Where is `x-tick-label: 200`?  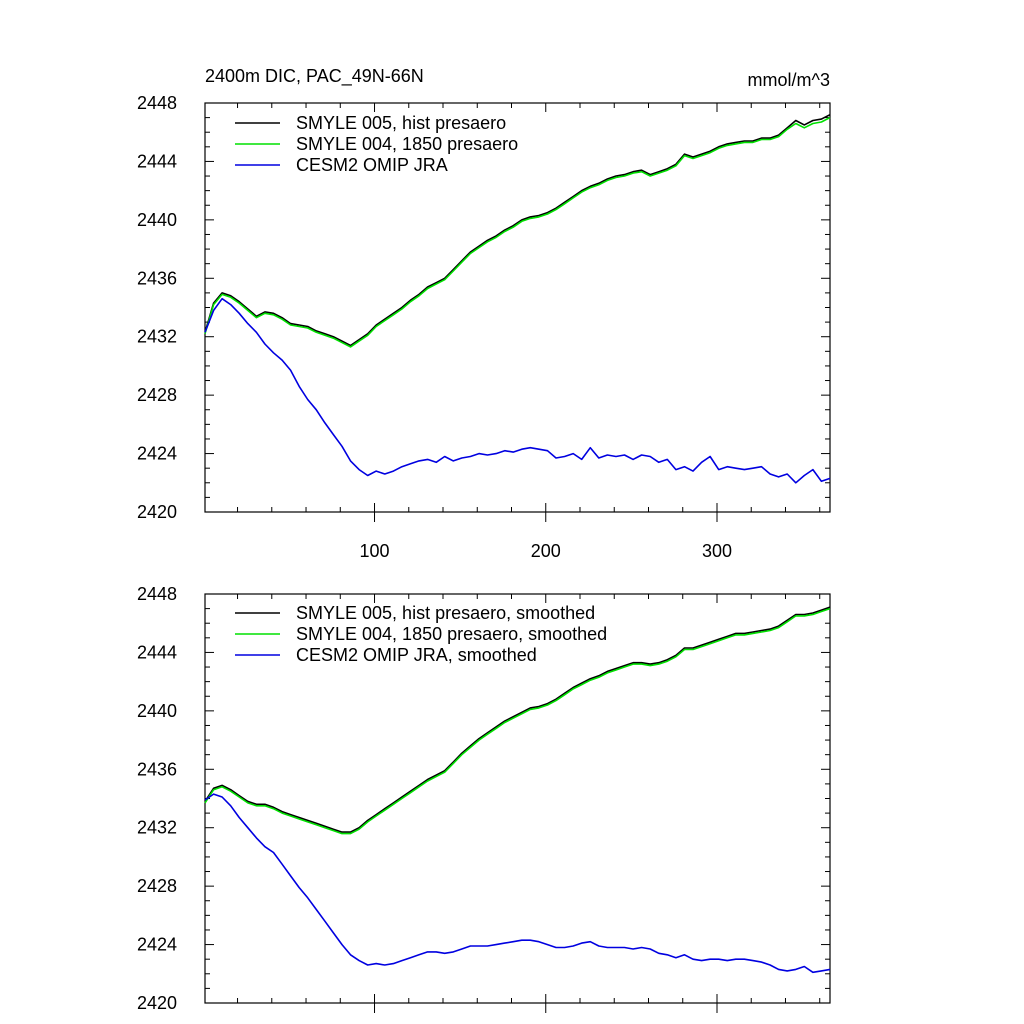 x-tick-label: 200 is located at coordinates (546, 551).